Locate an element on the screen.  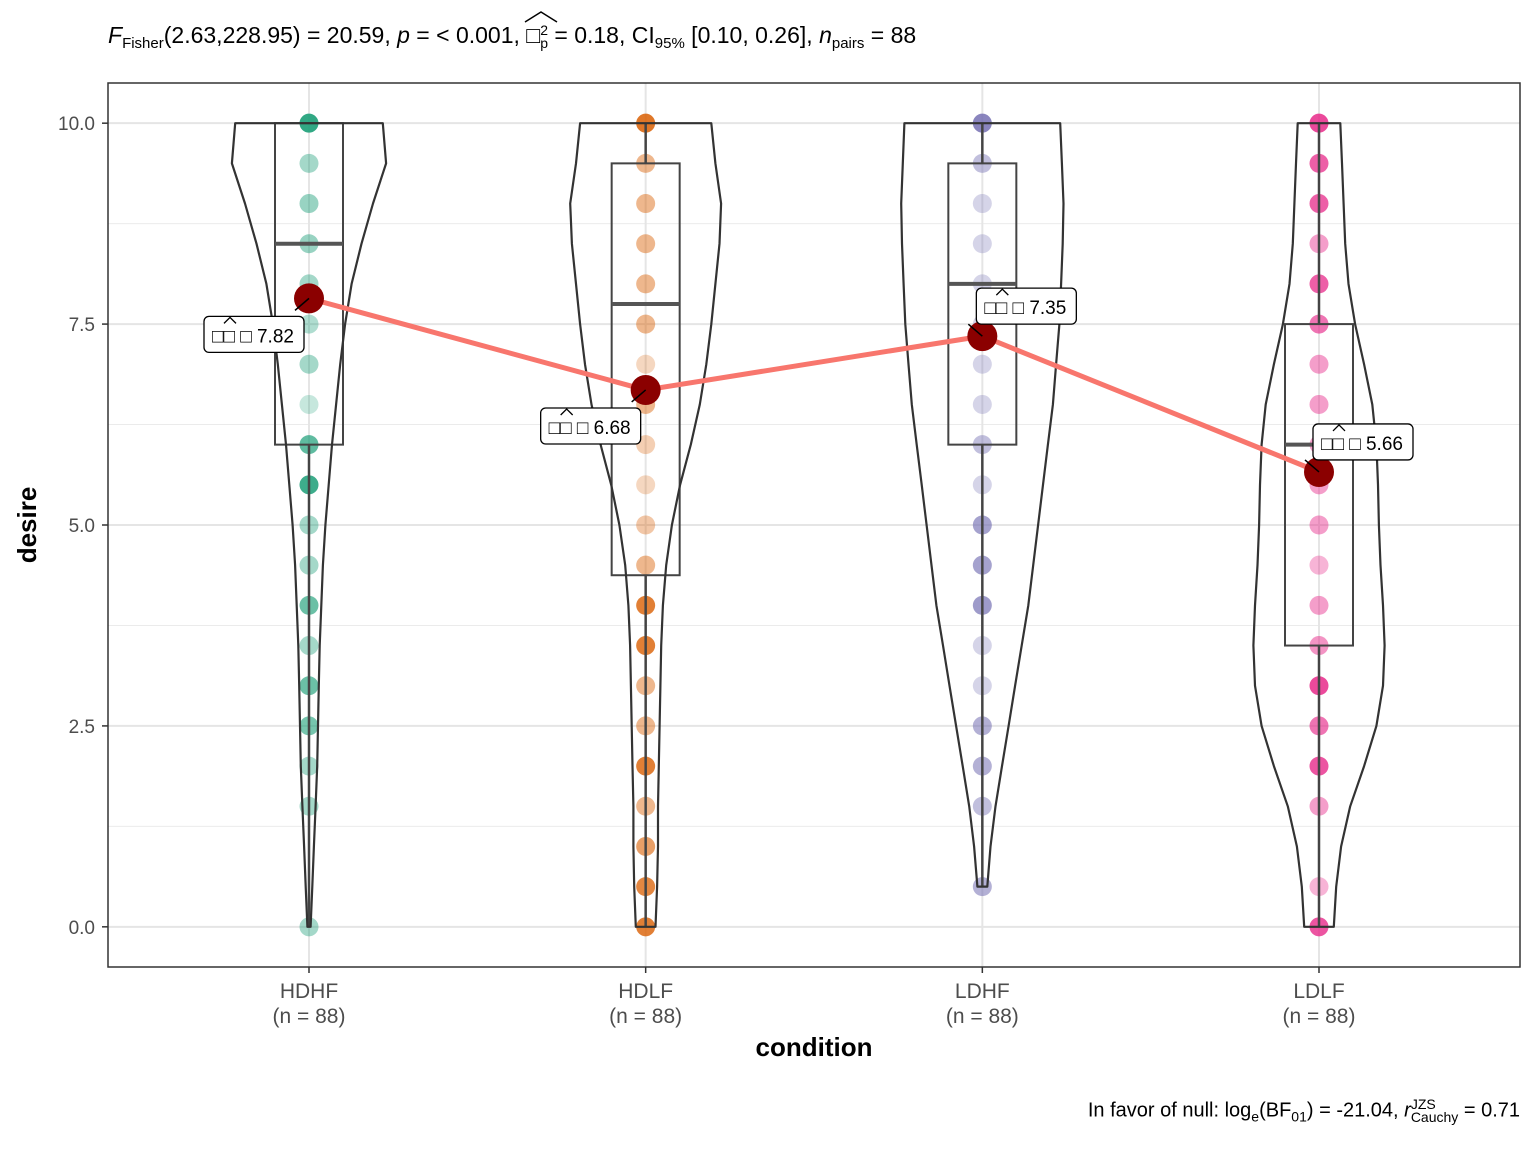
x-tick-label: HDLF is located at coordinates (645, 991).